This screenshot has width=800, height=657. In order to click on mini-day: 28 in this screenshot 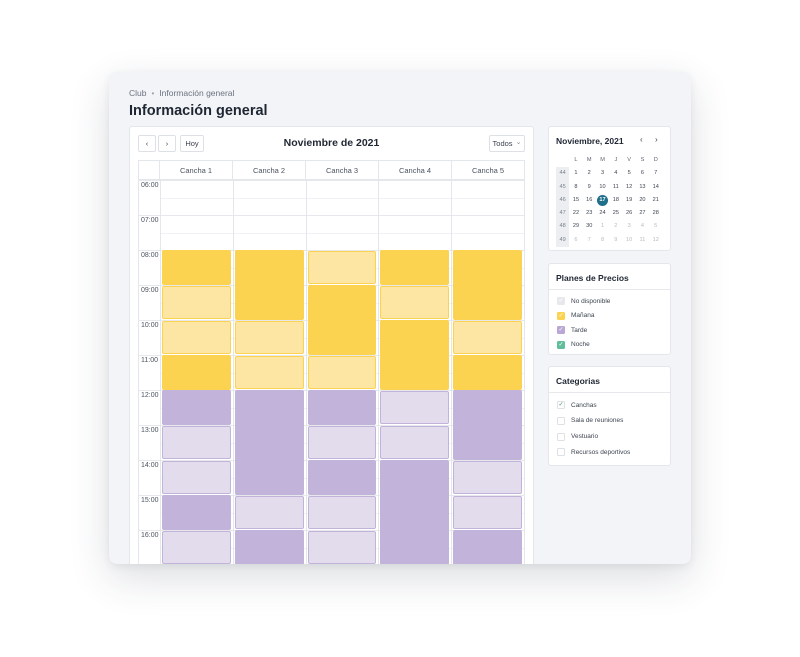, I will do `click(655, 213)`.